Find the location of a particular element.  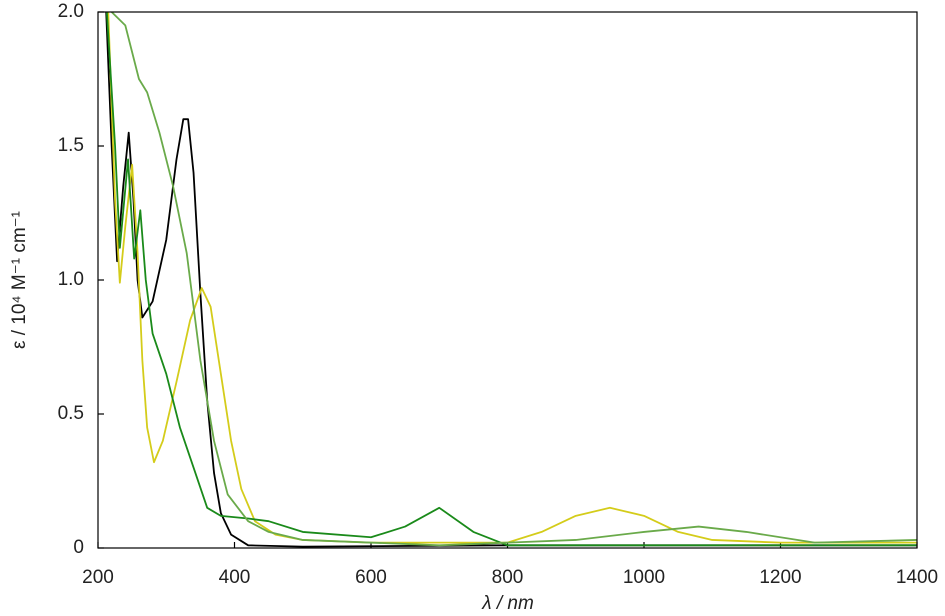

y-tick-label: 2.0 is located at coordinates (71, 11).